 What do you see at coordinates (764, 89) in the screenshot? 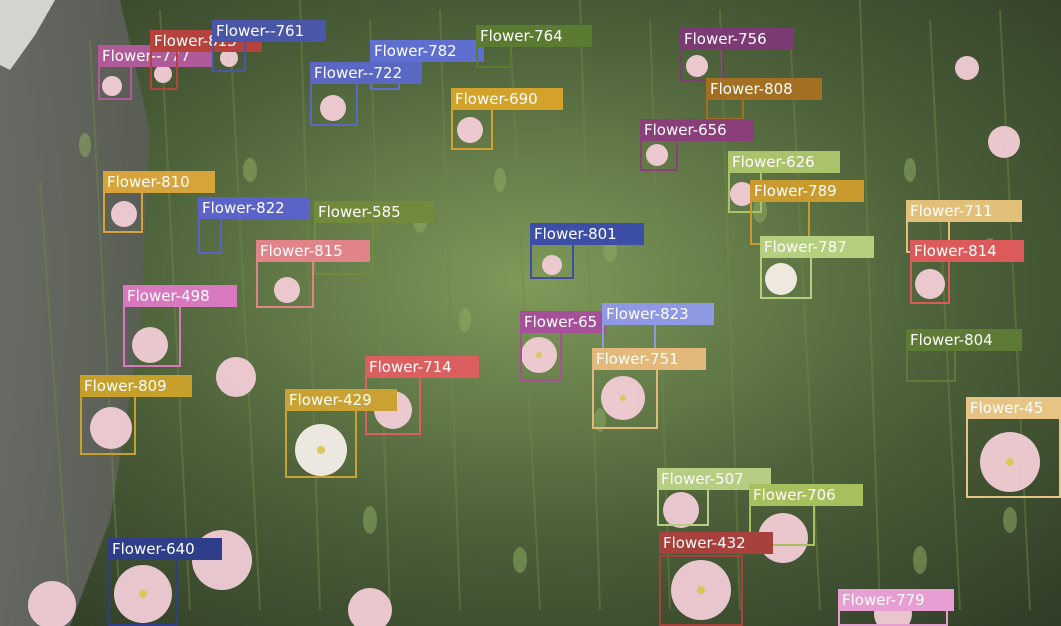
I see `detection-label: Flower-808` at bounding box center [764, 89].